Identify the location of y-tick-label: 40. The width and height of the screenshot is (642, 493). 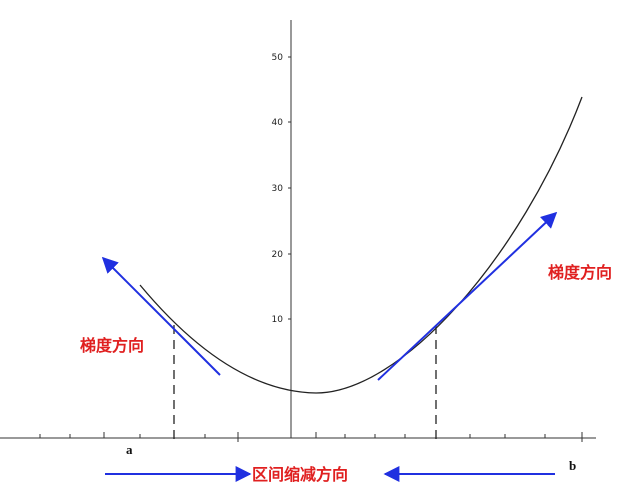
(278, 123).